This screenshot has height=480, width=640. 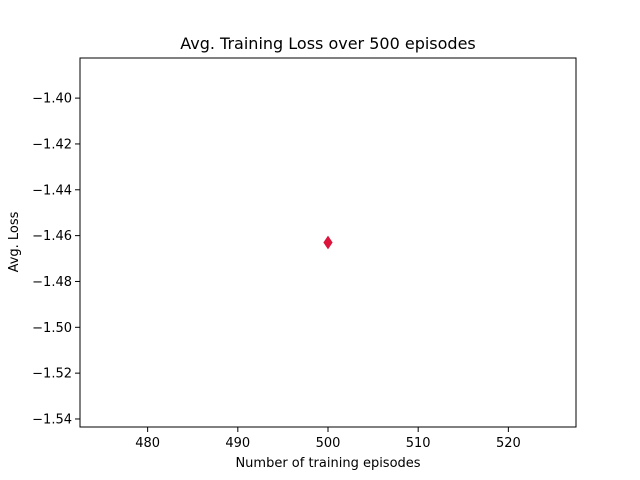 What do you see at coordinates (52, 99) in the screenshot?
I see `y-tick-label: −1.40` at bounding box center [52, 99].